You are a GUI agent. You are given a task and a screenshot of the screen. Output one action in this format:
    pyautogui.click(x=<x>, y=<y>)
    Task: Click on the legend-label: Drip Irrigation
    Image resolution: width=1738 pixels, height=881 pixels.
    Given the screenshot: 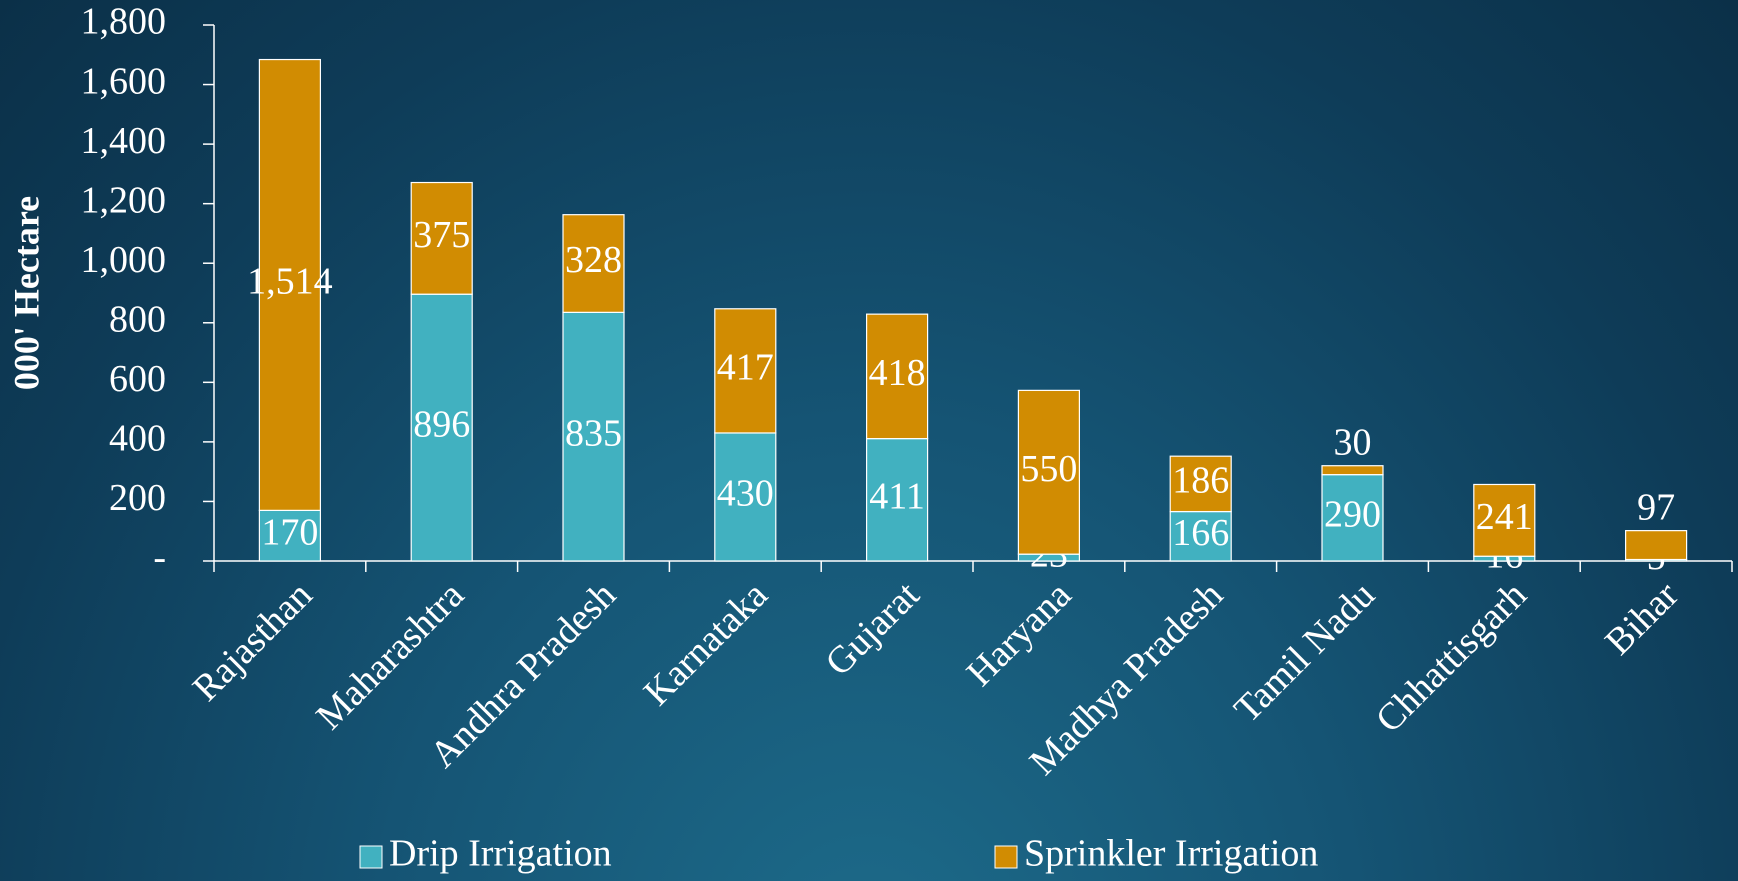 What is the action you would take?
    pyautogui.click(x=500, y=854)
    